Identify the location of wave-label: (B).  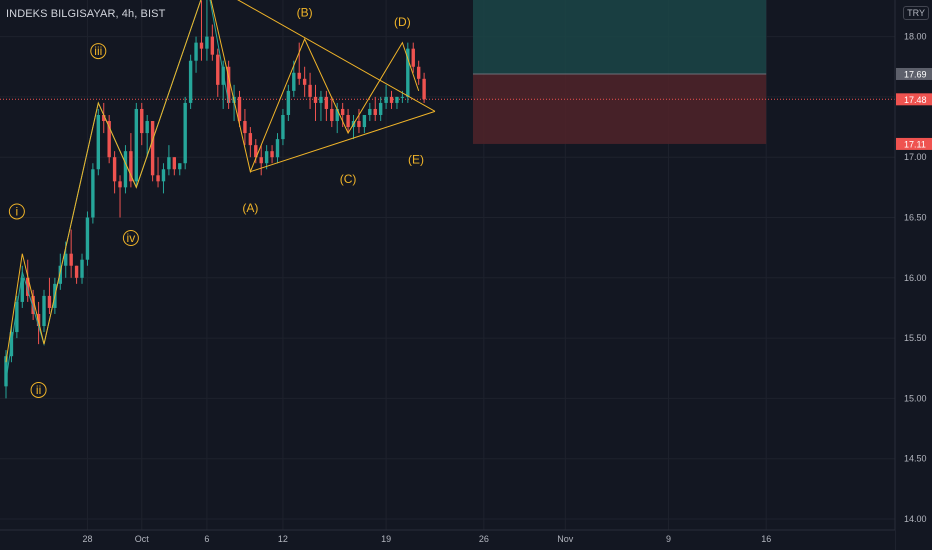
(305, 12).